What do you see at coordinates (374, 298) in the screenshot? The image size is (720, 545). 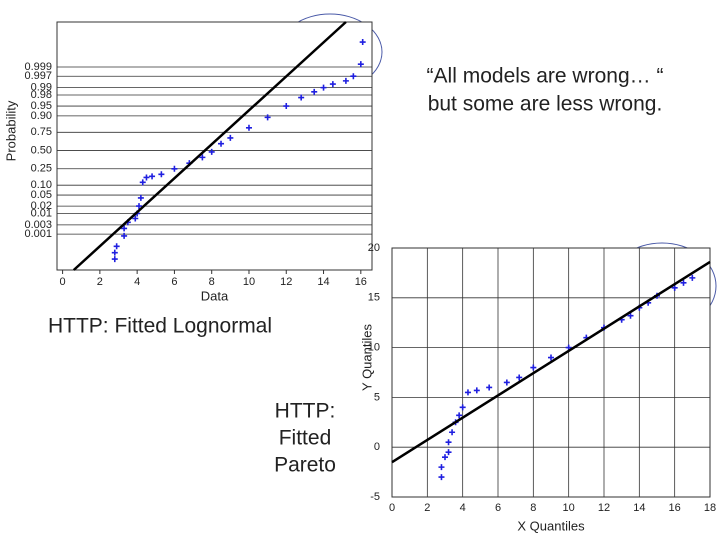 I see `y-tick-label: 15` at bounding box center [374, 298].